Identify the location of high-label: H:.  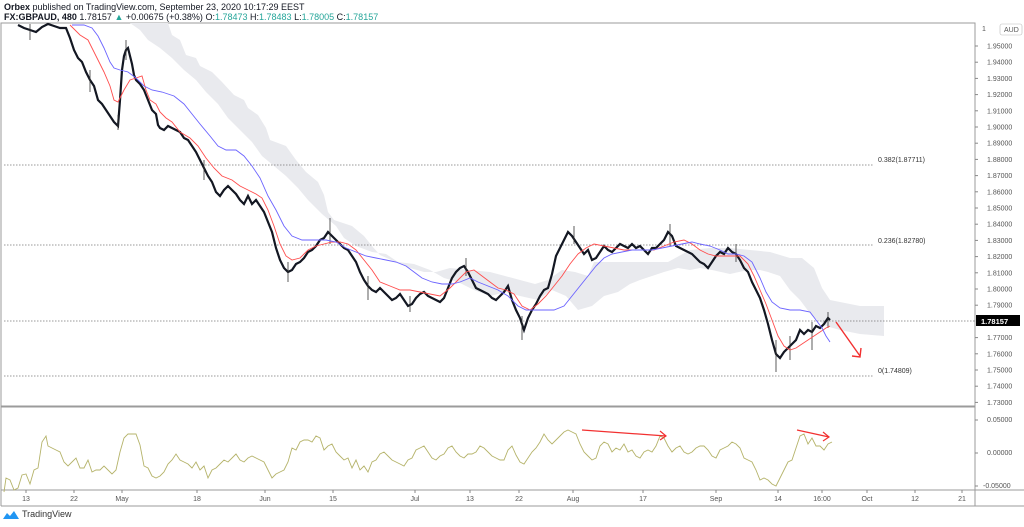
(255, 17).